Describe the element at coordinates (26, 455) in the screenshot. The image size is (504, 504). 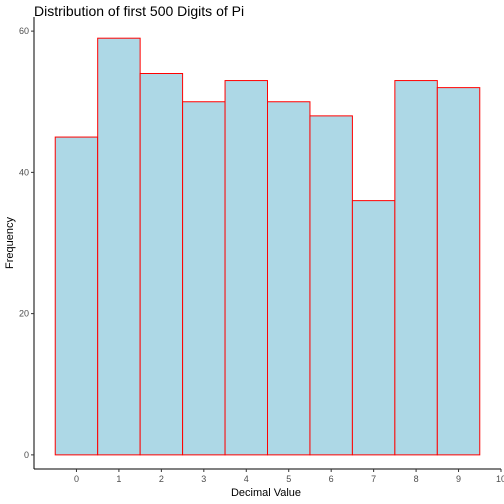
I see `y-tick-label: 0` at that location.